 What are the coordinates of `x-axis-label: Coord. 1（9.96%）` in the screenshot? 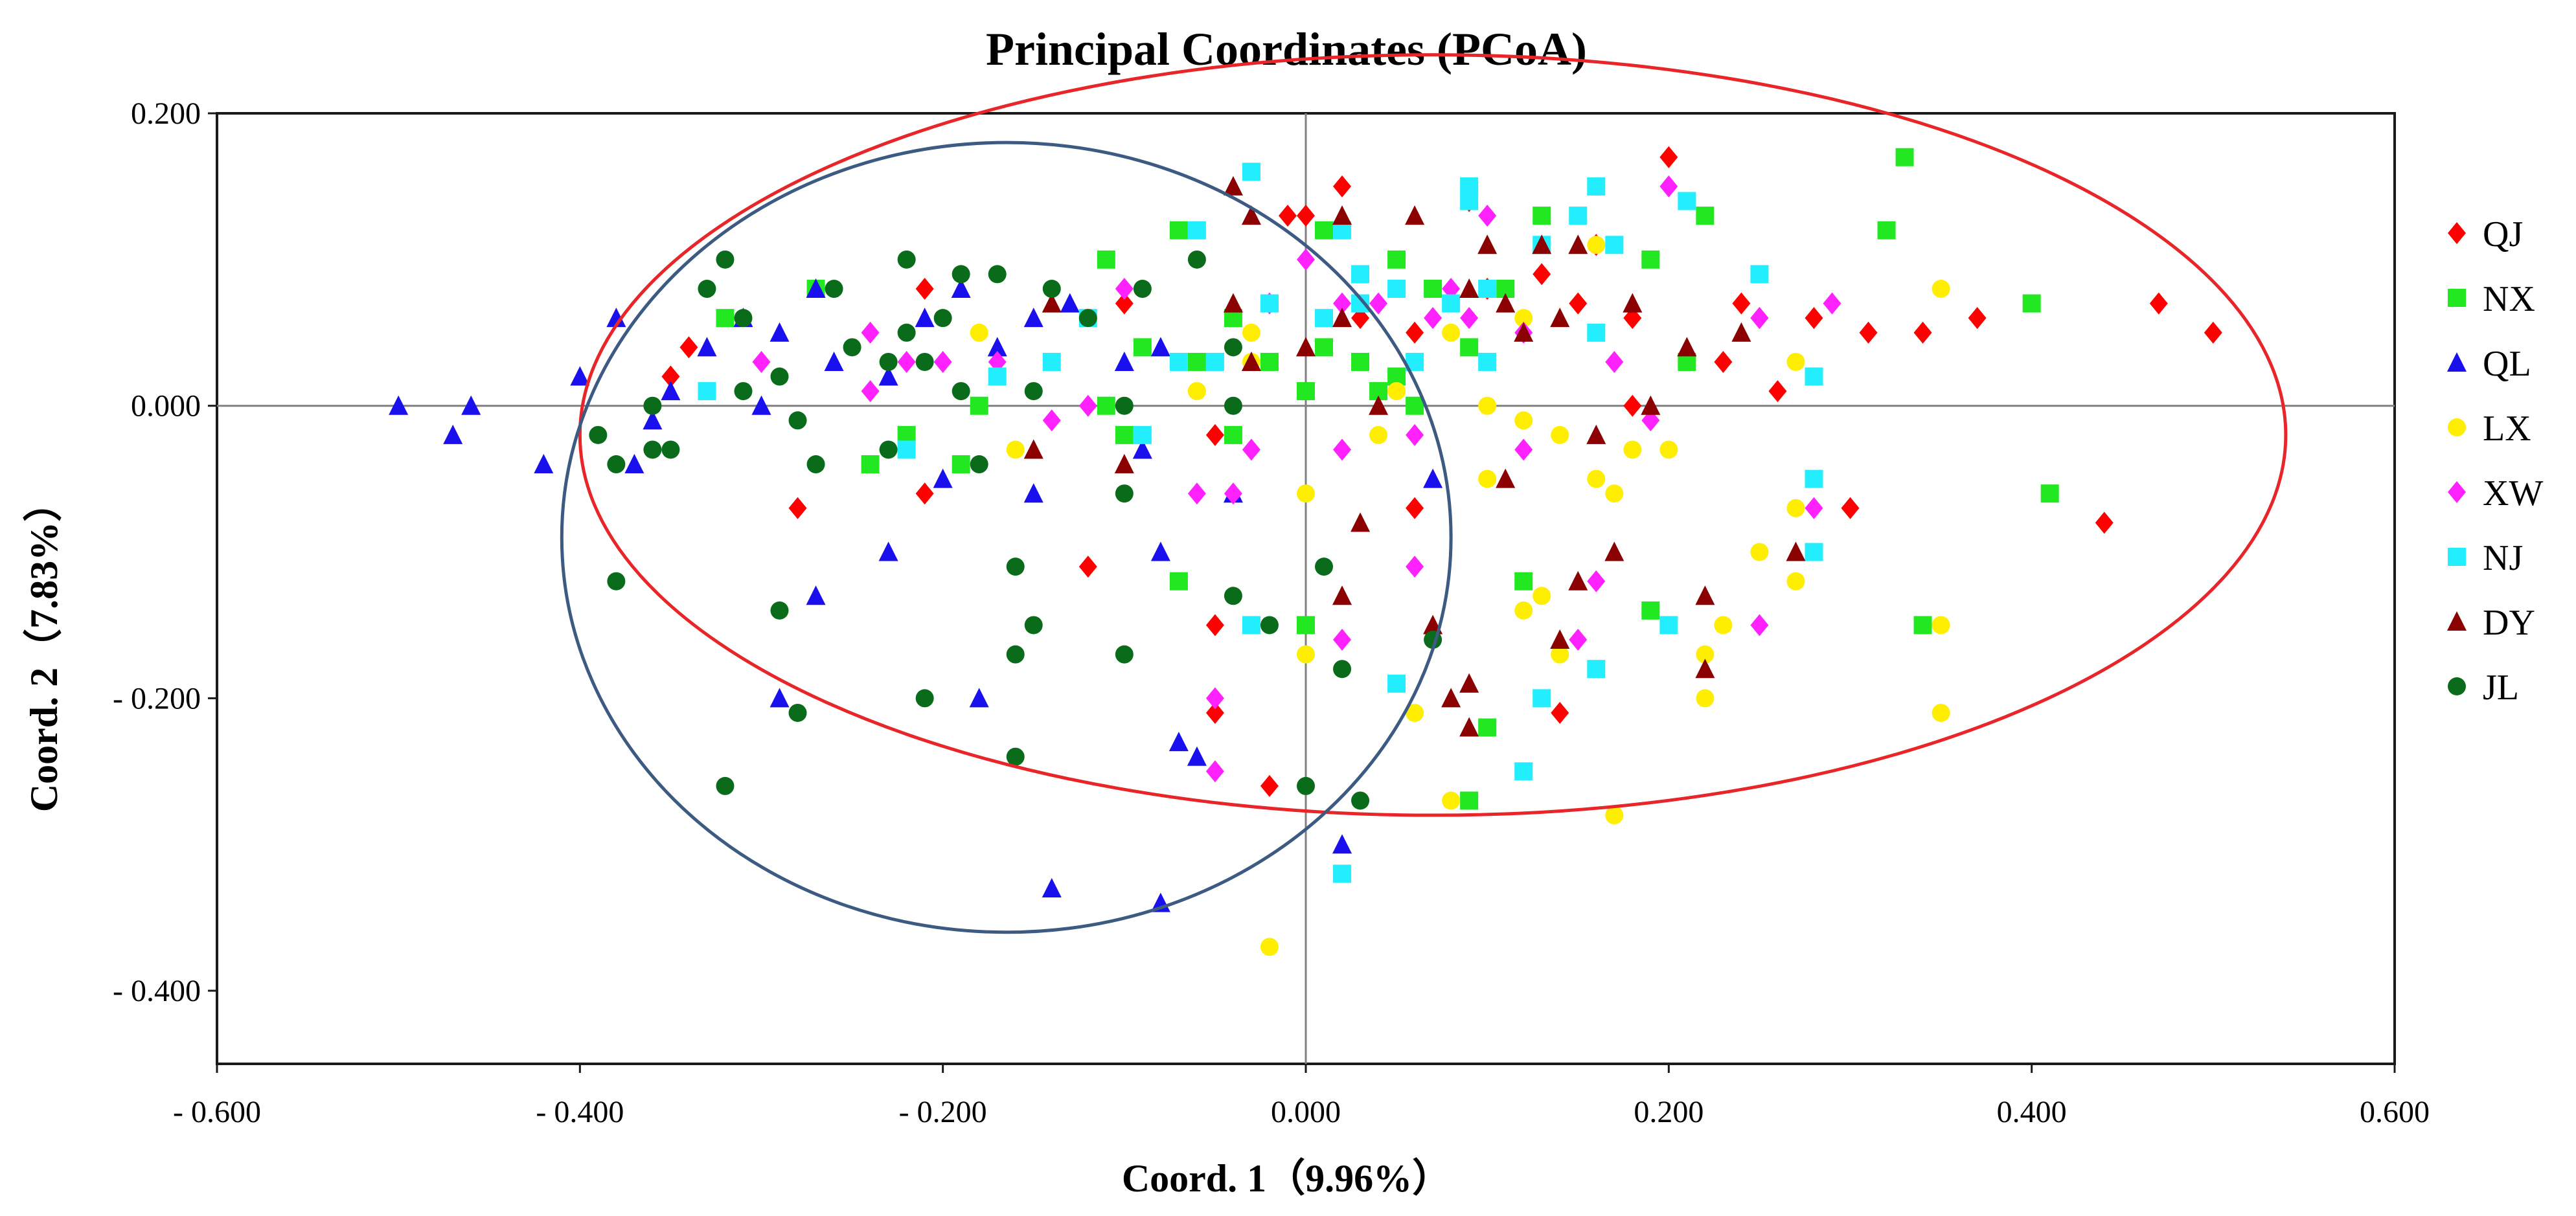 It's located at (1287, 1178).